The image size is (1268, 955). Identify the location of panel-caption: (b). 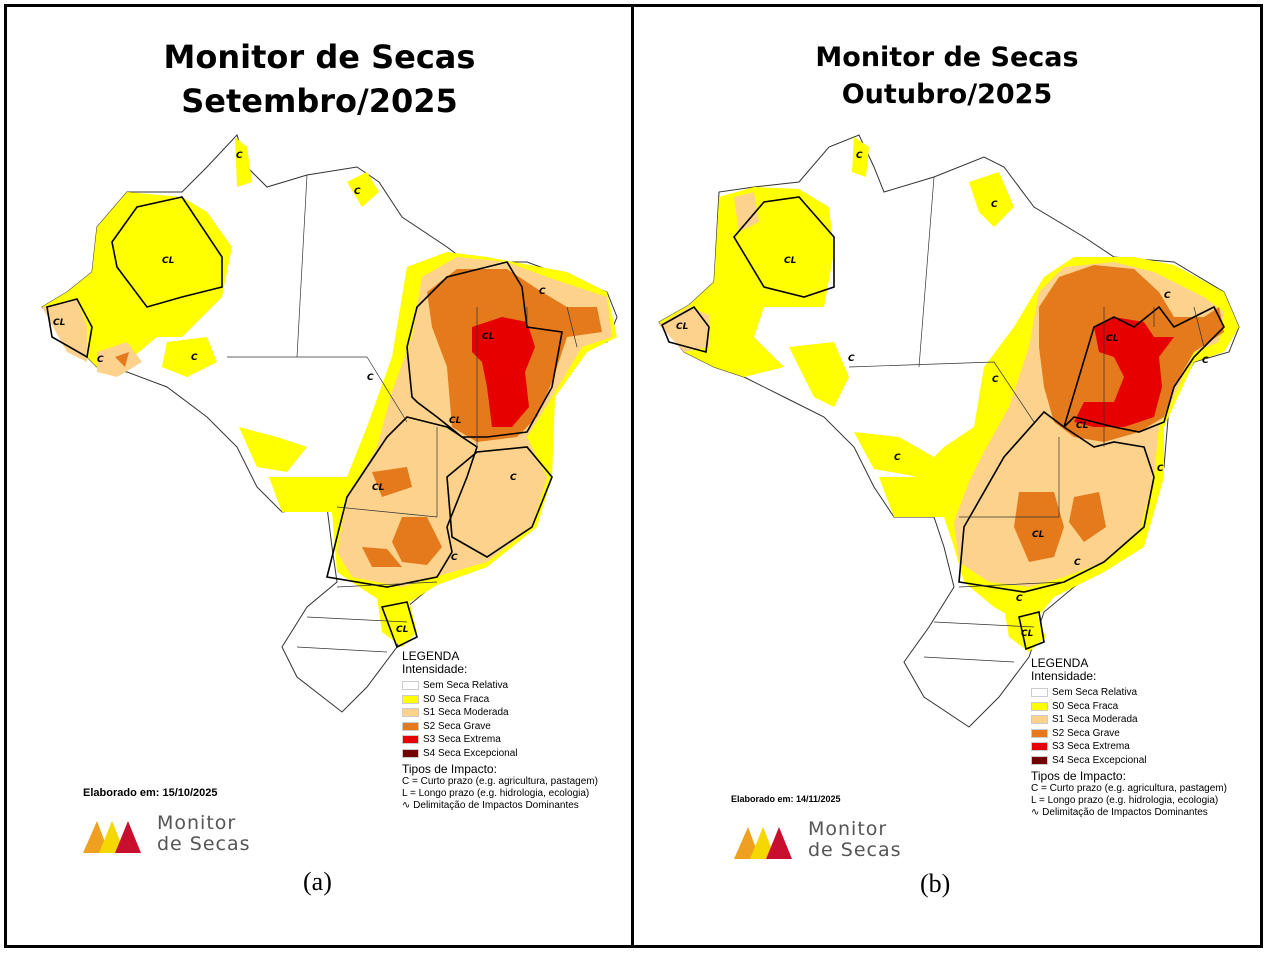
(935, 883).